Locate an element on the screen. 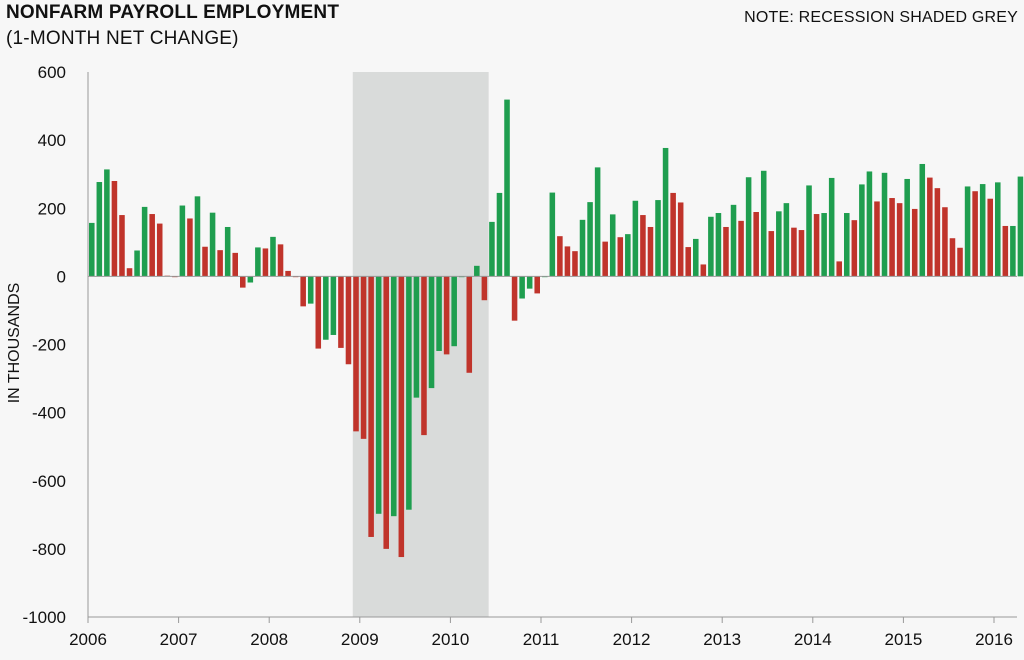 This screenshot has width=1024, height=660. y-tick-label: -200 is located at coordinates (49, 345).